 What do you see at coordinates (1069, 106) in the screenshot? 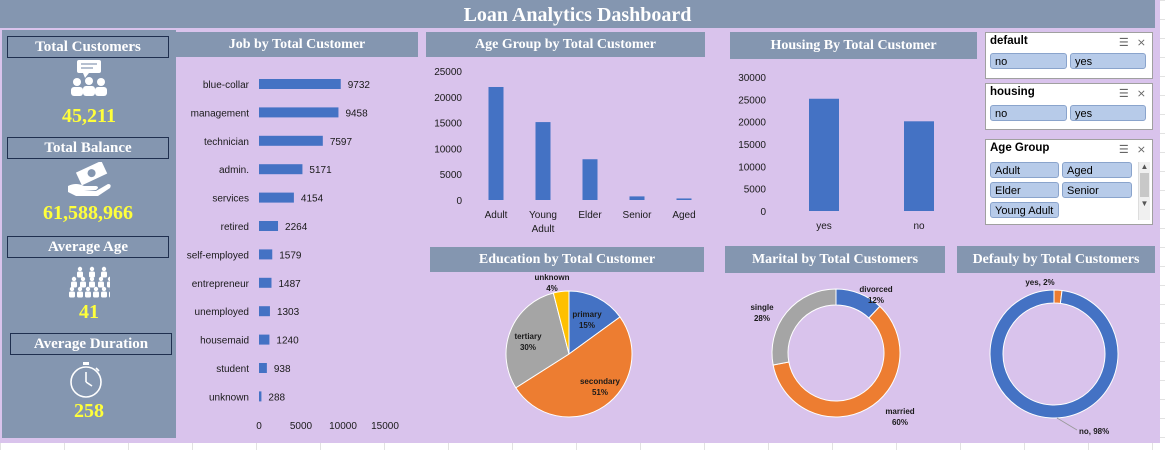
I see `housing-slicer: housing ☰ ⨯ no yes` at bounding box center [1069, 106].